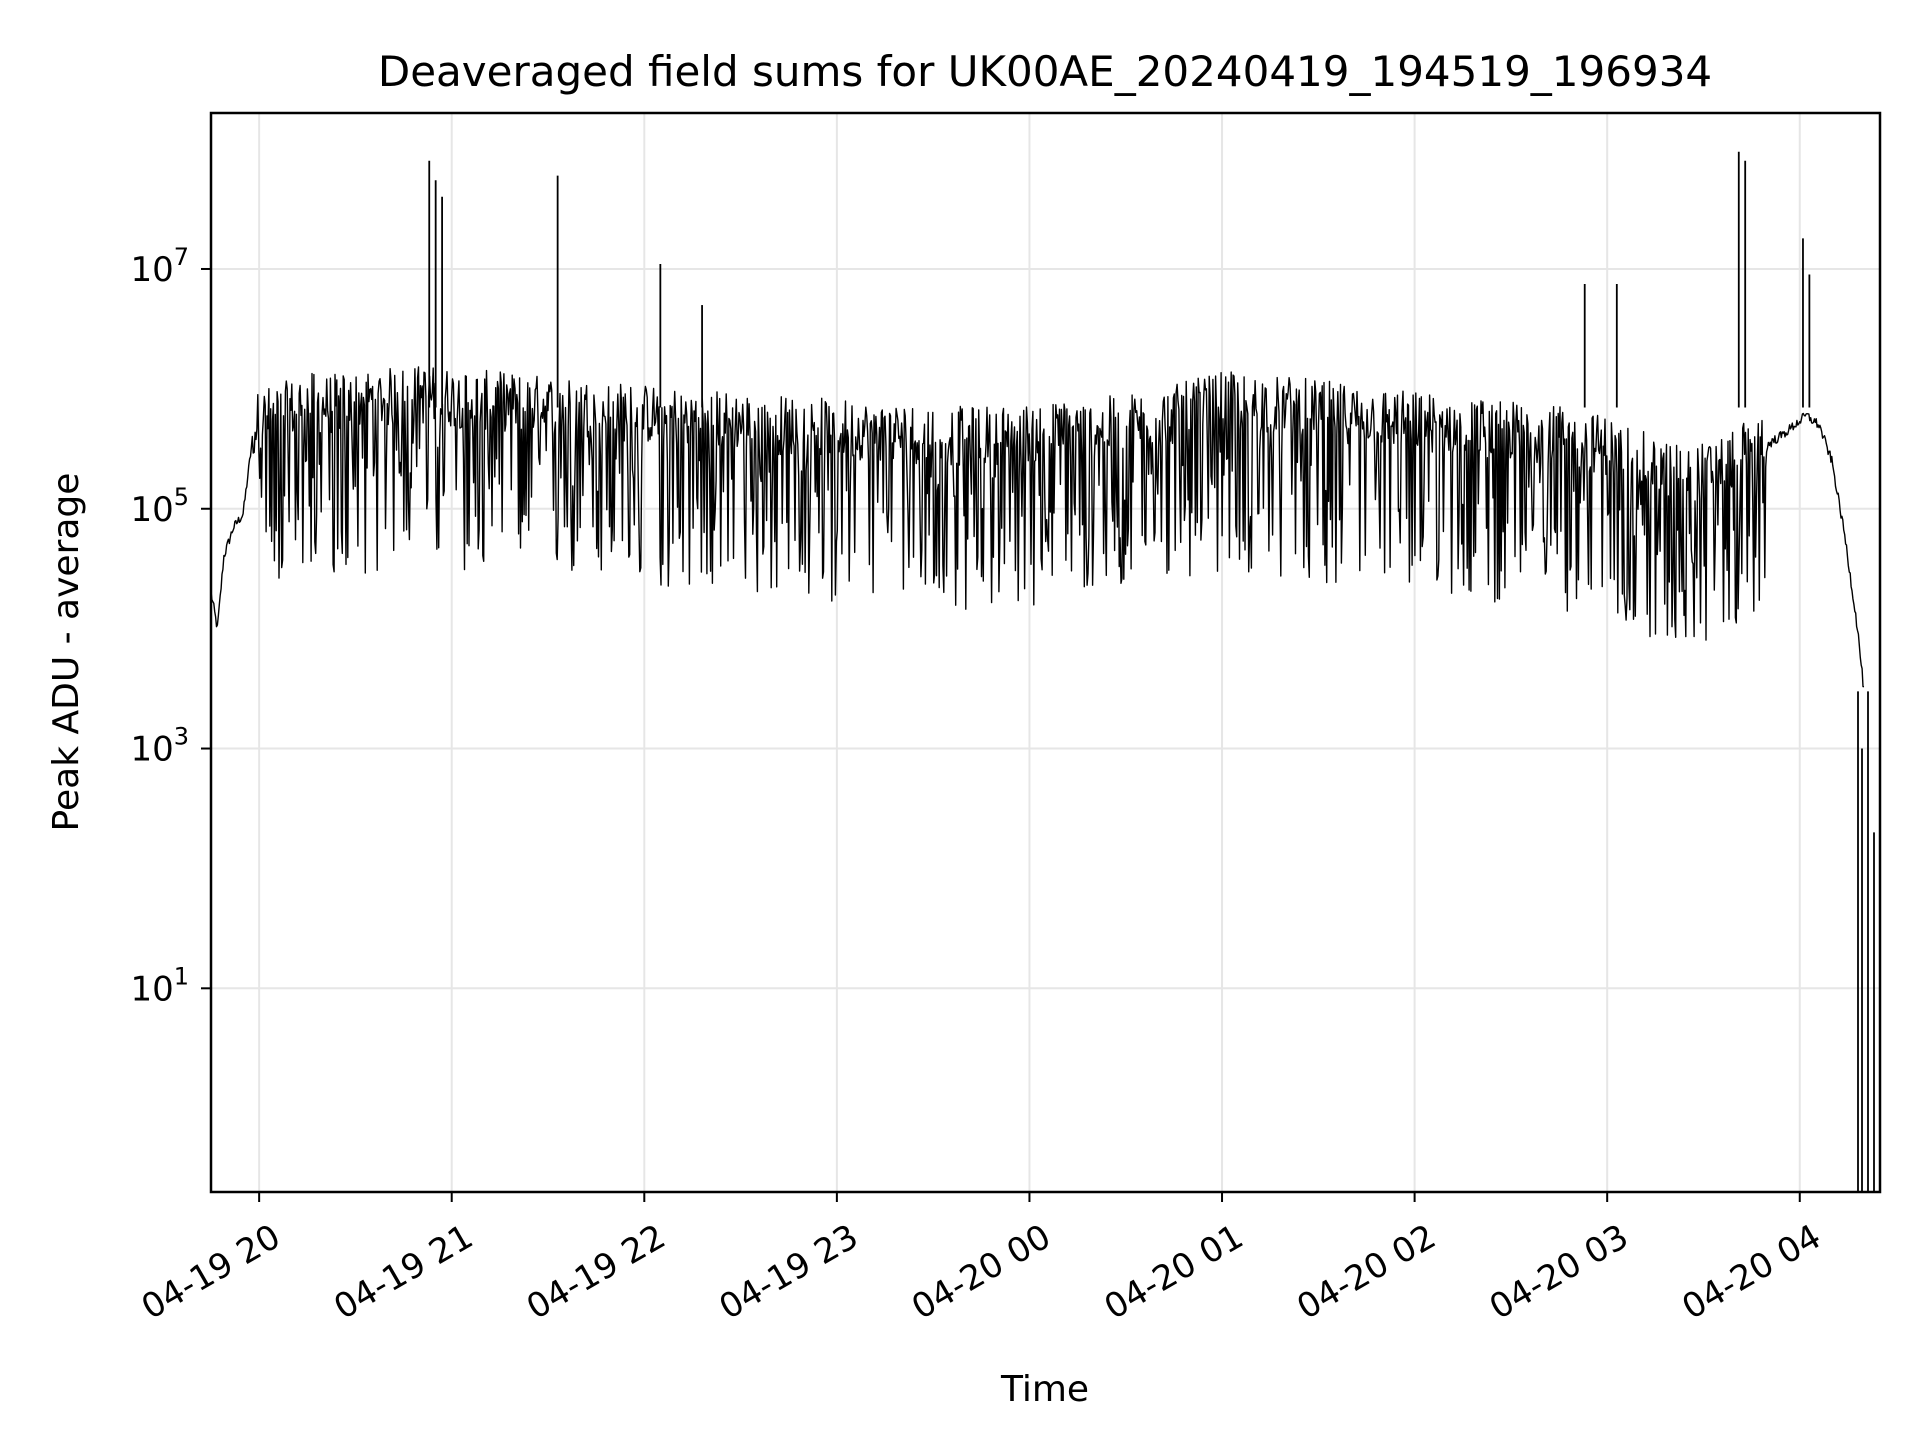  Describe the element at coordinates (159, 746) in the screenshot. I see `y-tick-label: 10³` at that location.